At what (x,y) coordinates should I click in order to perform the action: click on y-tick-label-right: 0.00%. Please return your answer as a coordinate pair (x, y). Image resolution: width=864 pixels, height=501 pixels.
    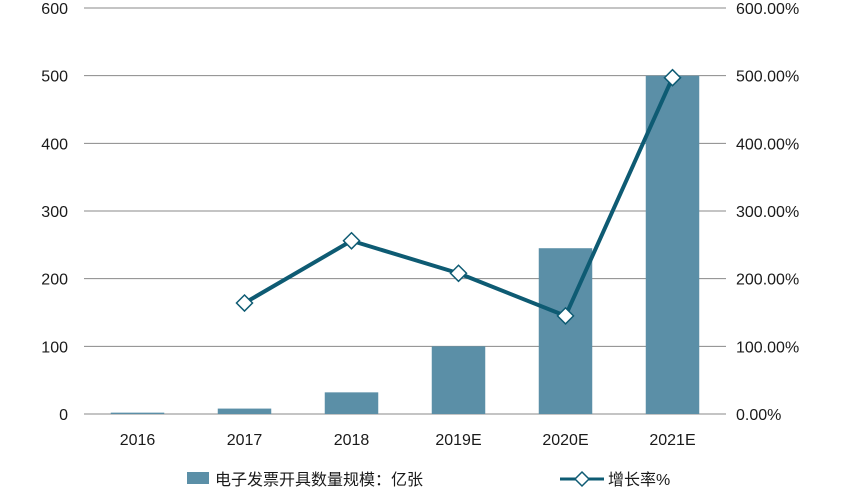
    Looking at the image, I should click on (758, 415).